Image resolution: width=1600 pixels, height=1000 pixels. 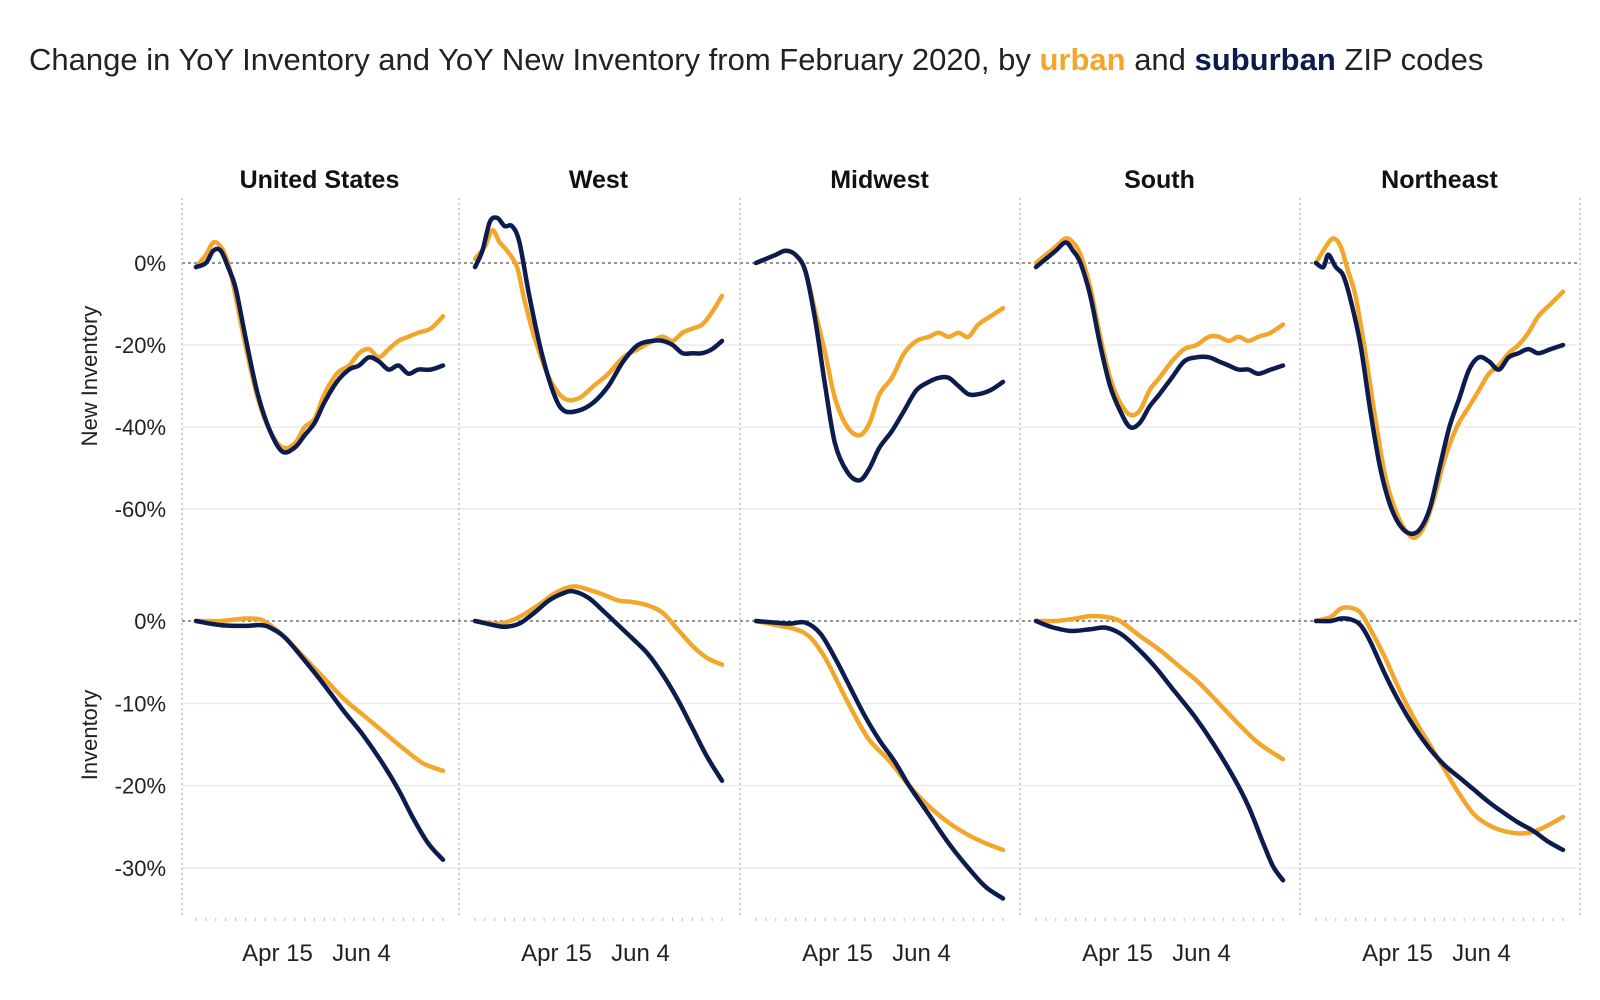 What do you see at coordinates (1439, 180) in the screenshot?
I see `facet-title-northeast: Northeast` at bounding box center [1439, 180].